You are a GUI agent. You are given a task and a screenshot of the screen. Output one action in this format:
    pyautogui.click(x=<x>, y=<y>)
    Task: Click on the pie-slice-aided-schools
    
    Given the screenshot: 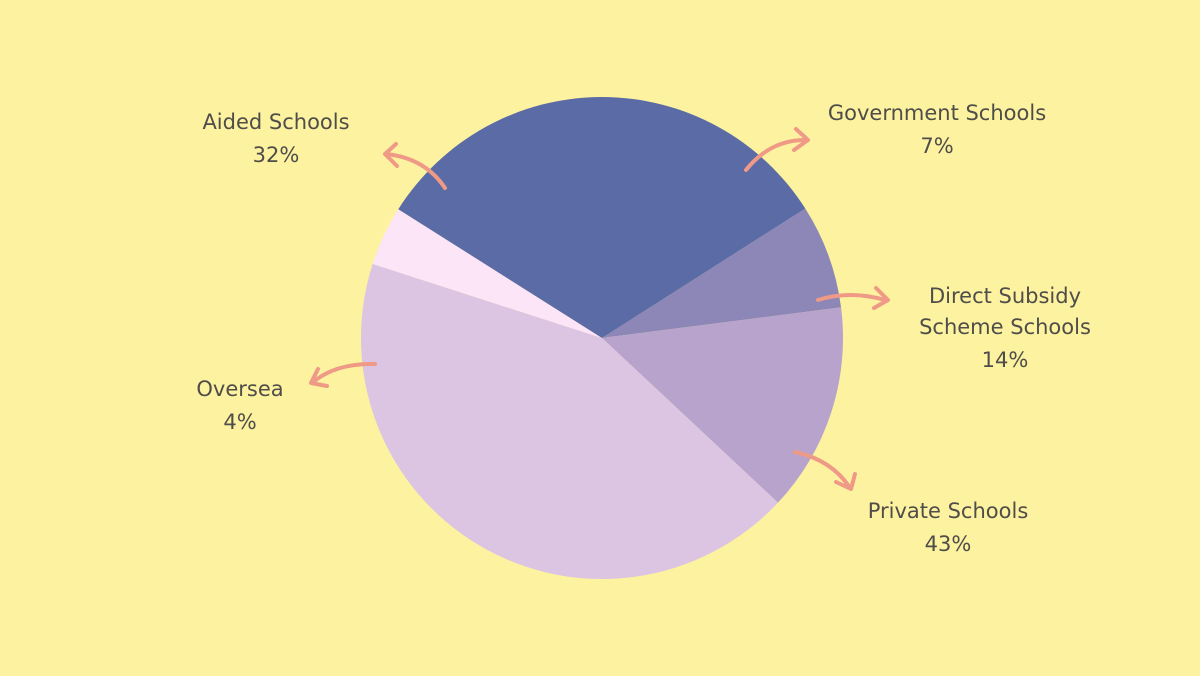 What is the action you would take?
    pyautogui.click(x=602, y=218)
    